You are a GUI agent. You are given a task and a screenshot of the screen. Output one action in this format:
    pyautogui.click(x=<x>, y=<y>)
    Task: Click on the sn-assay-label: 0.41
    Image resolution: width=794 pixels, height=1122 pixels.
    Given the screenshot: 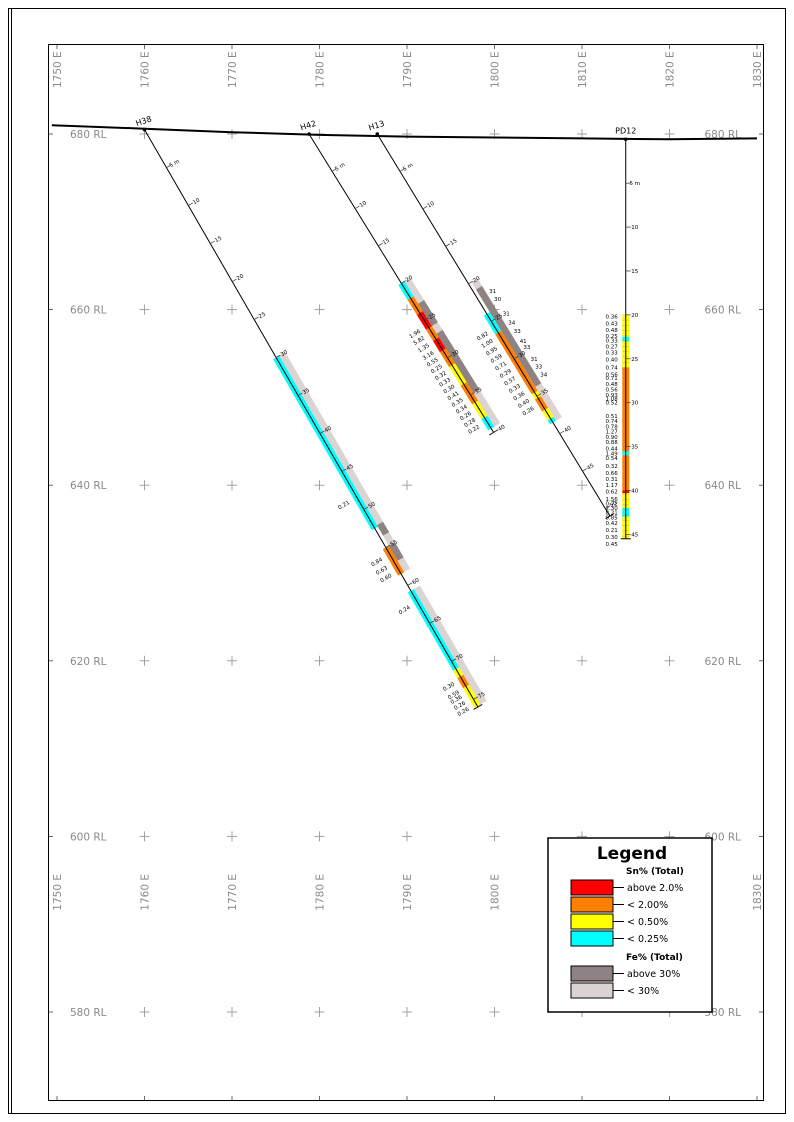 What is the action you would take?
    pyautogui.click(x=454, y=397)
    